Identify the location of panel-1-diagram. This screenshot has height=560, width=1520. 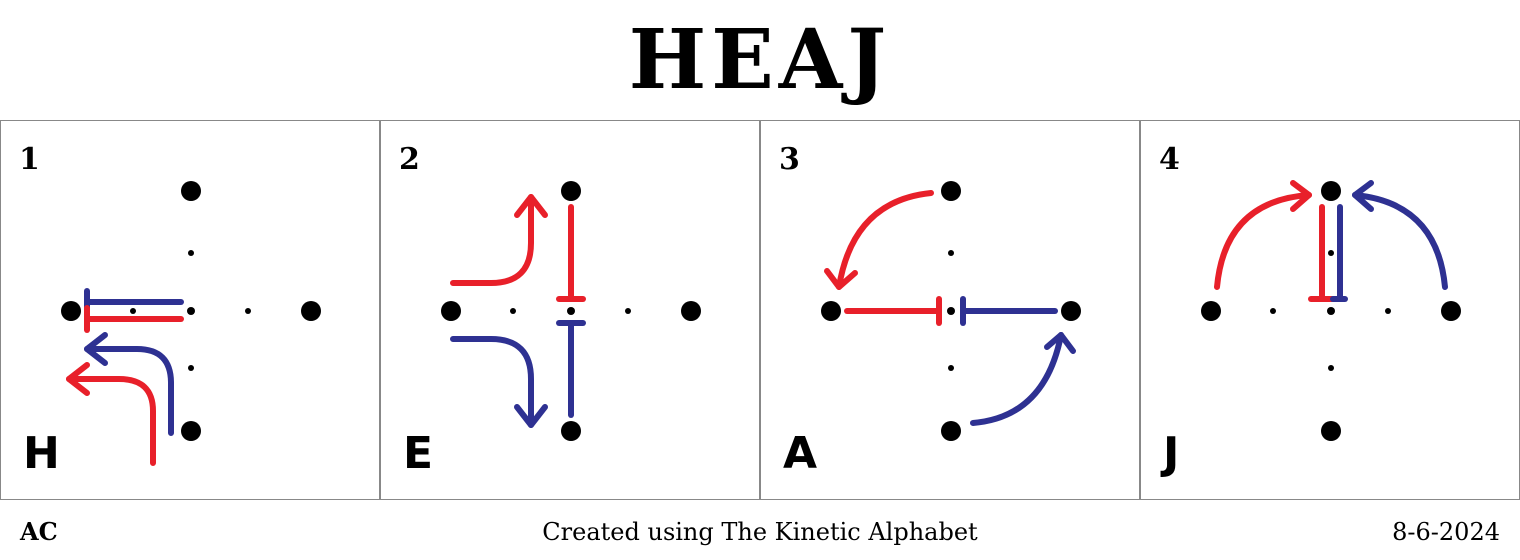
(191, 323).